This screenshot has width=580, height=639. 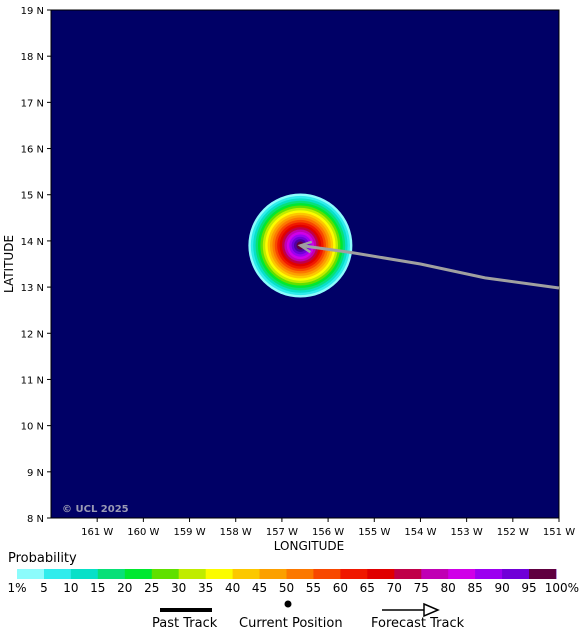 I want to click on colorbar-label: 10, so click(x=70, y=588).